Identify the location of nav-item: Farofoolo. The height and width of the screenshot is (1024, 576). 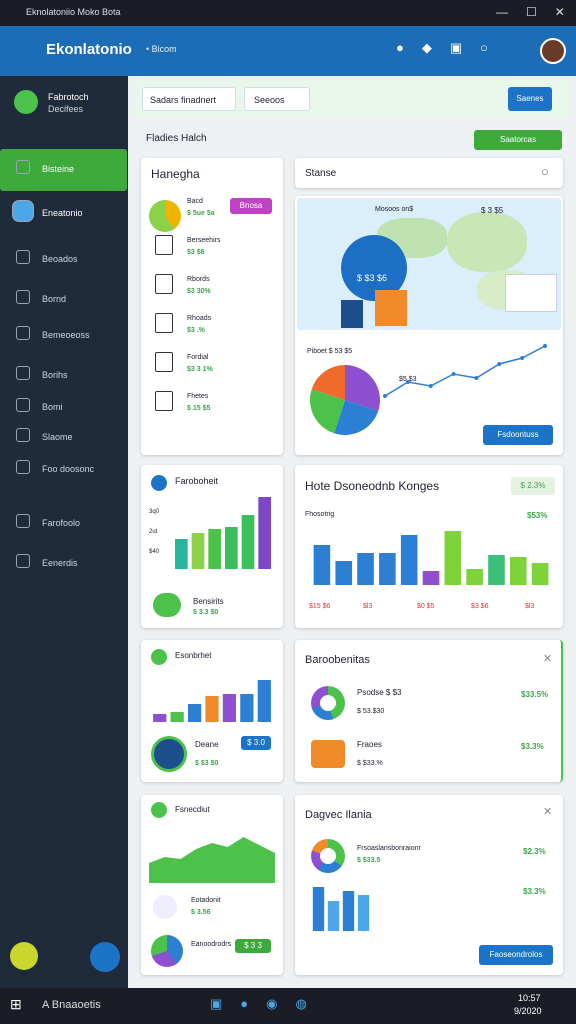
(61, 523).